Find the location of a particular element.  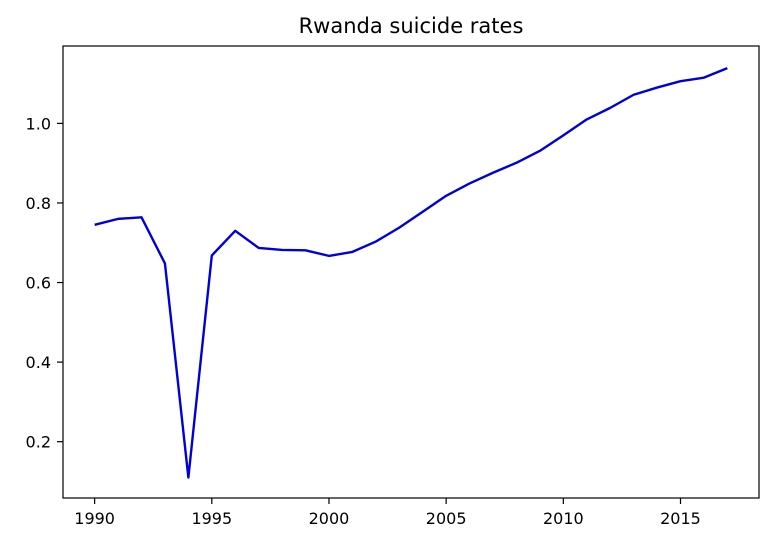

x-tick-label: 1995 is located at coordinates (211, 518).